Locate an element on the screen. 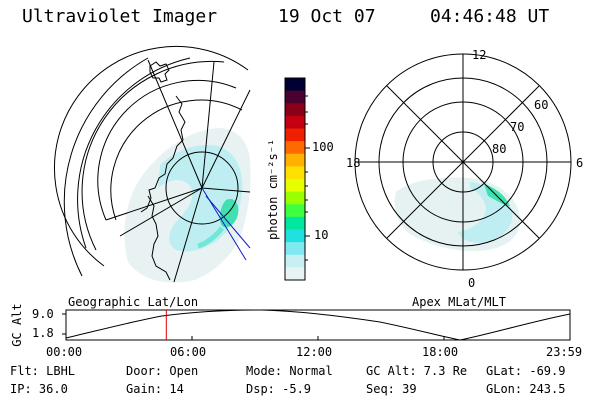 The width and height of the screenshot is (600, 400). geographic-panel-label: Geographic Lat/Lon is located at coordinates (133, 302).